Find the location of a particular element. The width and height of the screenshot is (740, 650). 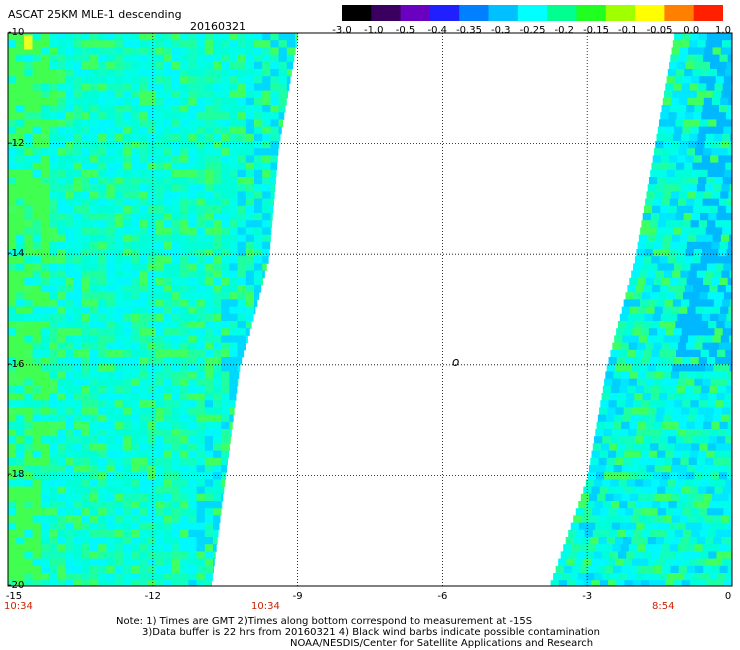

lat-tick-label: -18 is located at coordinates (16, 475).